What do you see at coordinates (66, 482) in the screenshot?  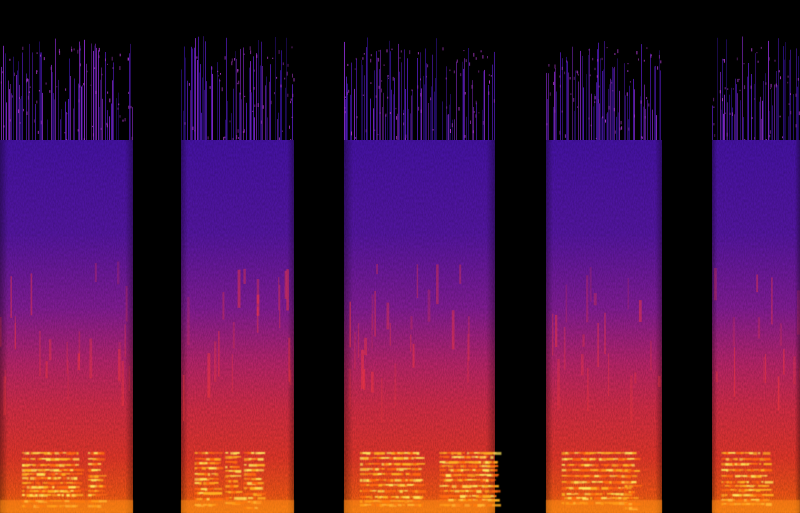 I see `segment-1-formants` at bounding box center [66, 482].